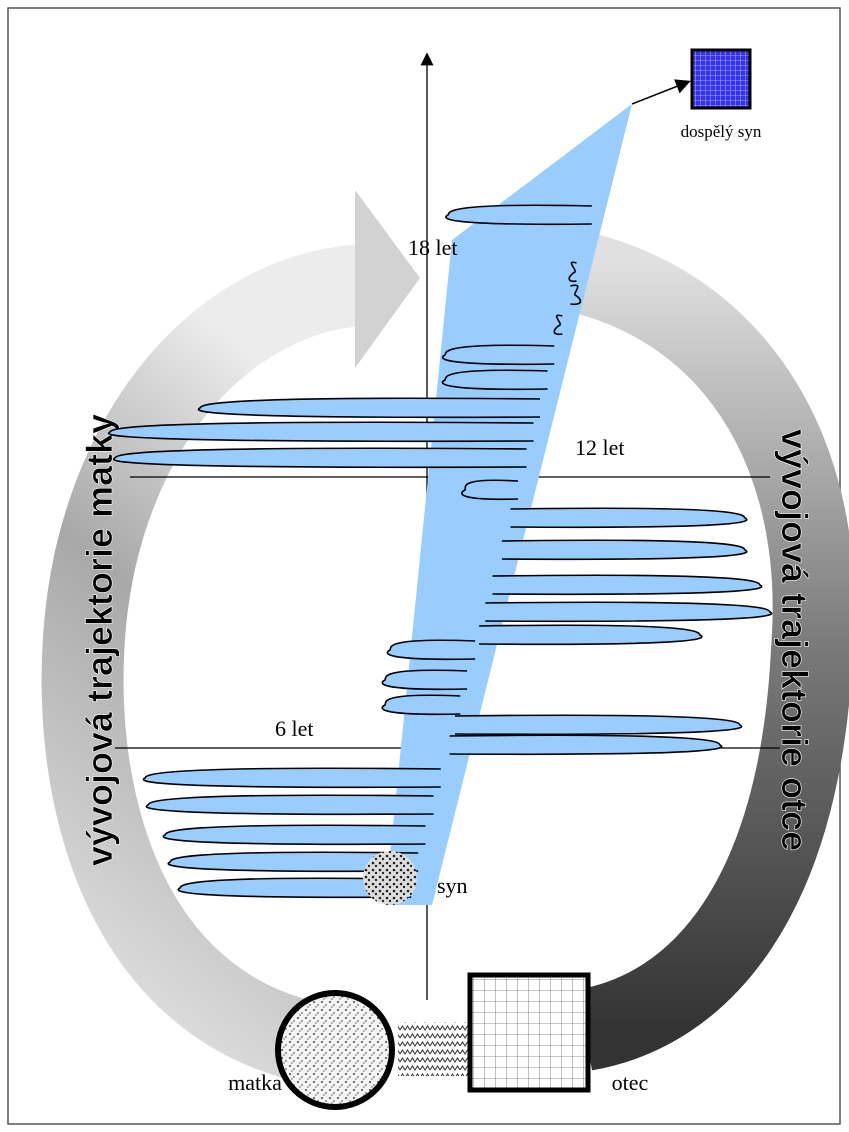 This screenshot has width=849, height=1132. I want to click on bond, so click(436, 1049).